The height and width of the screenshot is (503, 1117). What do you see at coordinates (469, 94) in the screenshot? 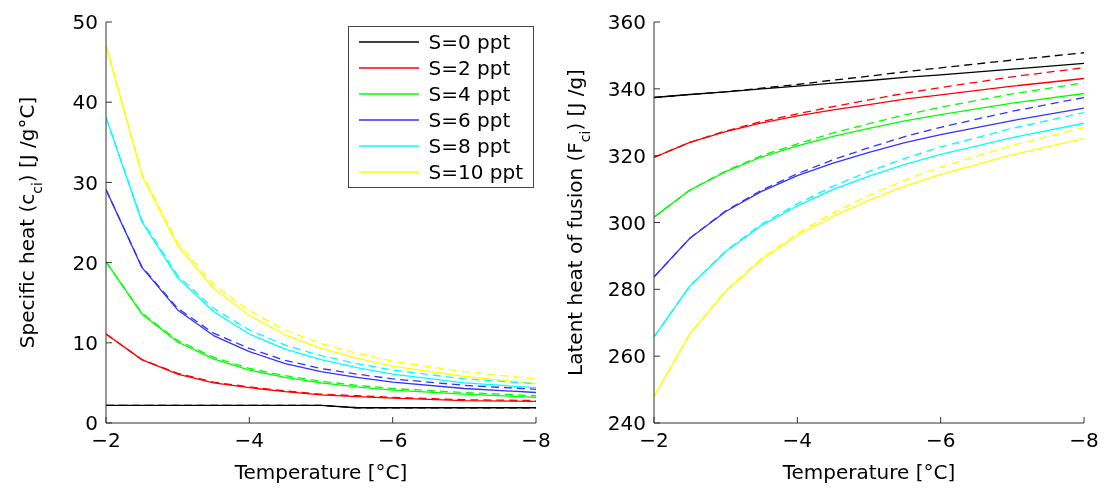
I see `legend-label: S=4 ppt` at bounding box center [469, 94].